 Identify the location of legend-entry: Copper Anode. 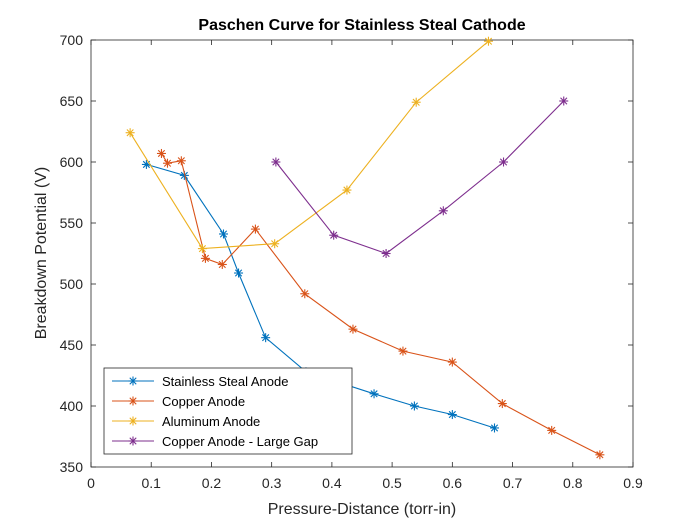
(178, 401).